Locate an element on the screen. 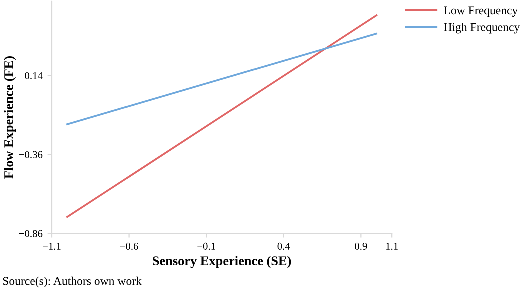 Image resolution: width=520 pixels, height=292 pixels. x-tick-label: −1.1 is located at coordinates (52, 246).